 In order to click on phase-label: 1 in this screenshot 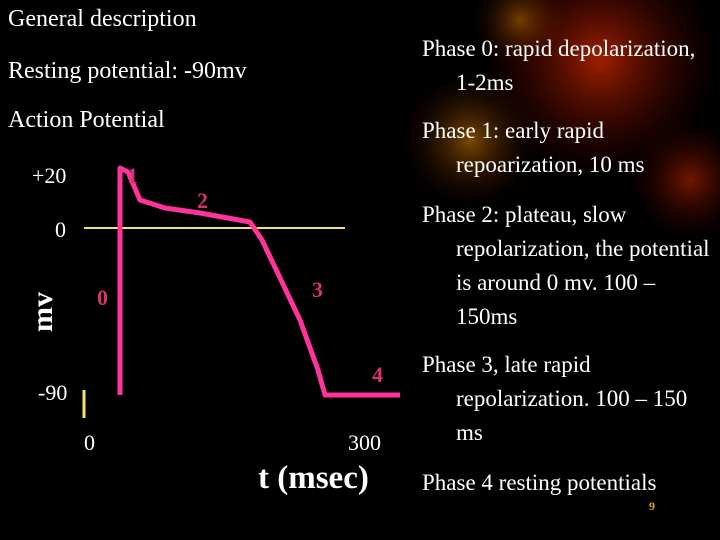, I will do `click(132, 175)`.